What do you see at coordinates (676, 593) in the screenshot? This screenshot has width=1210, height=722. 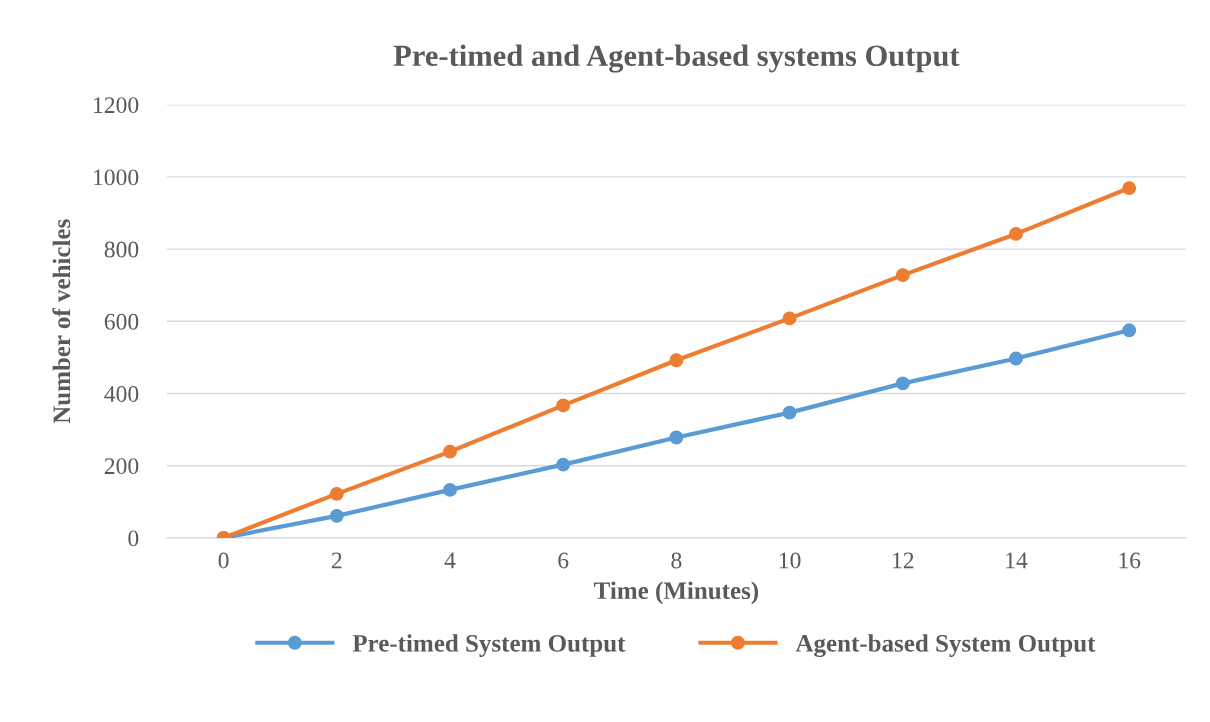 I see `x-axis-title: Time (Minutes)` at bounding box center [676, 593].